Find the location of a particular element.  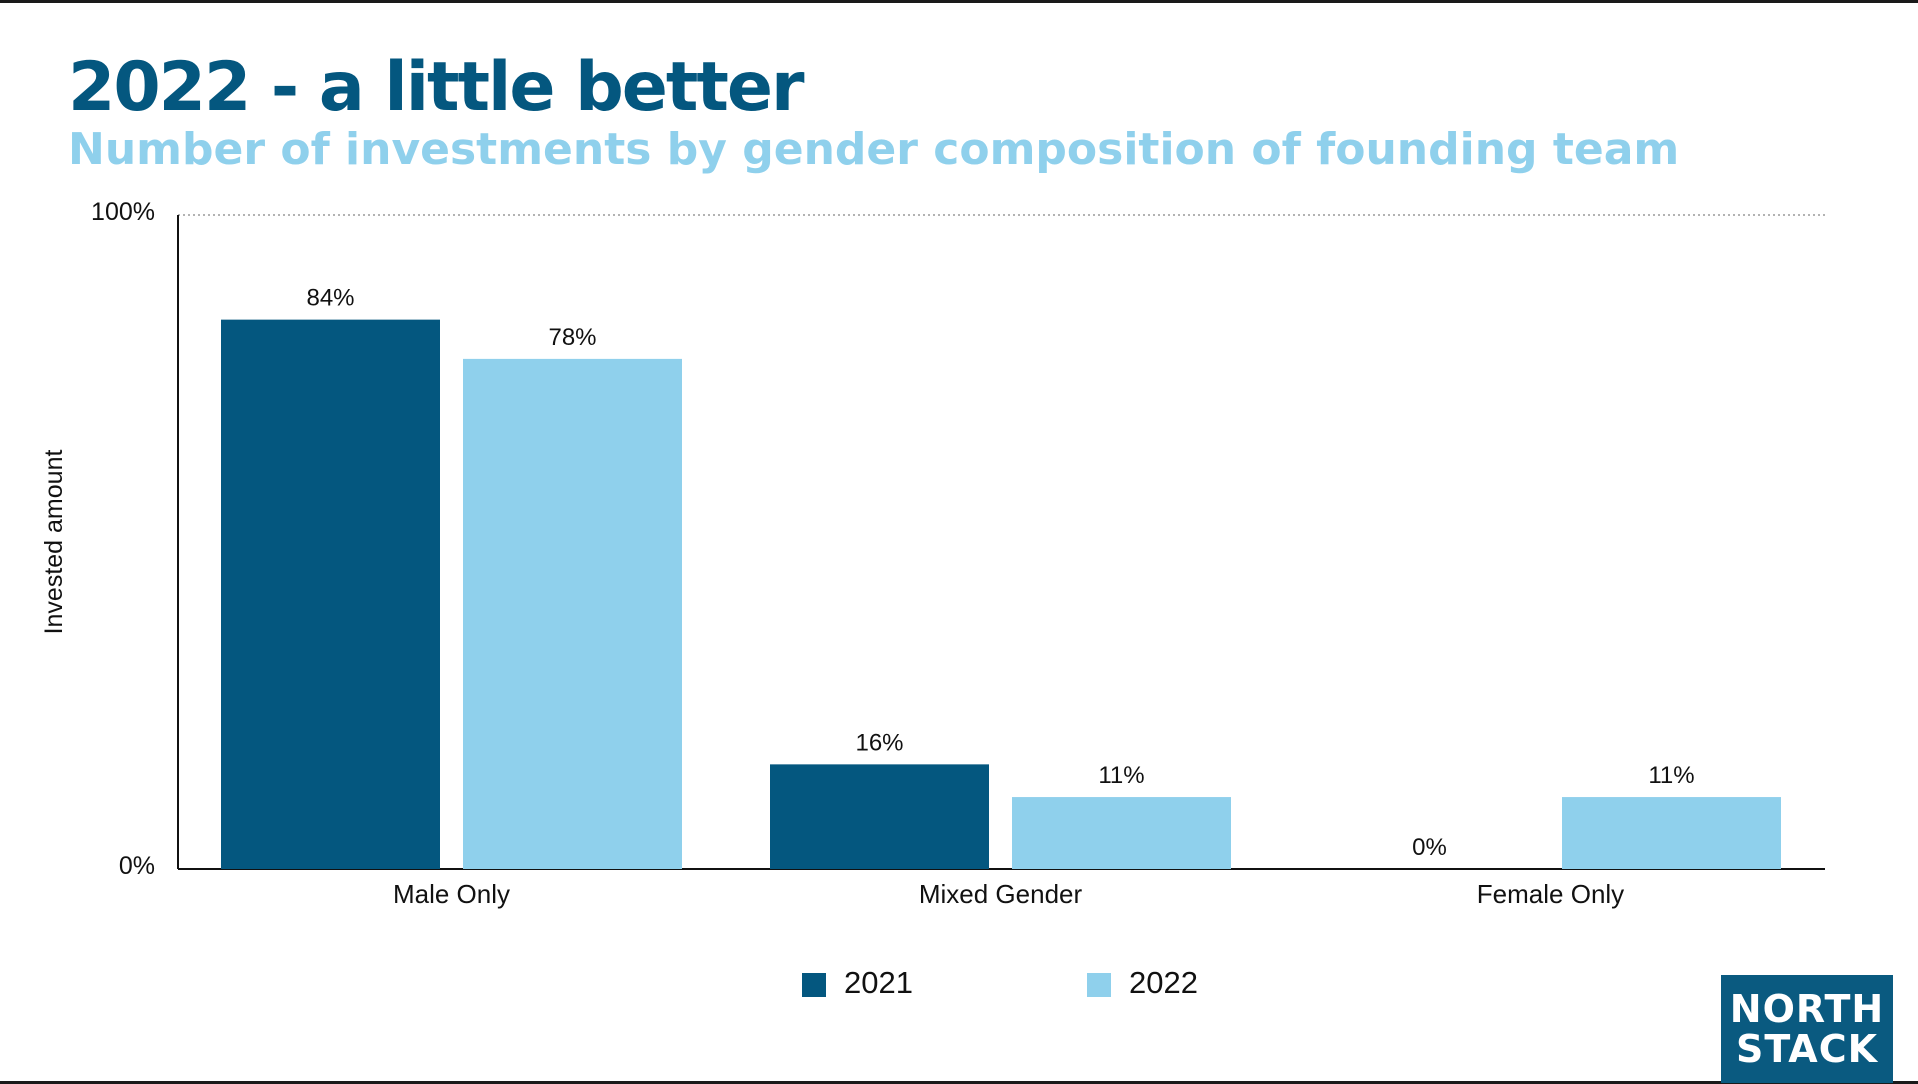

bottom-border is located at coordinates (959, 1082).